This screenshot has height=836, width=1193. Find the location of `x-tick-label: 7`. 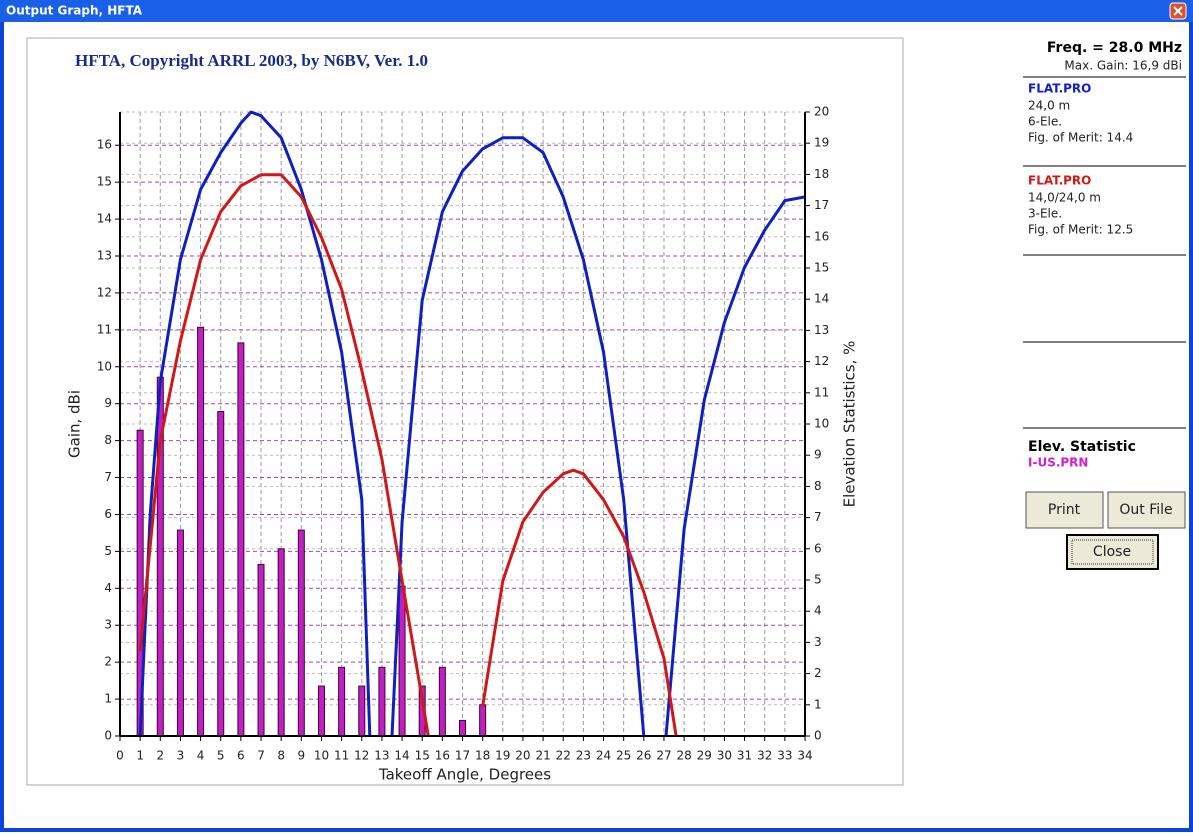

x-tick-label: 7 is located at coordinates (261, 756).